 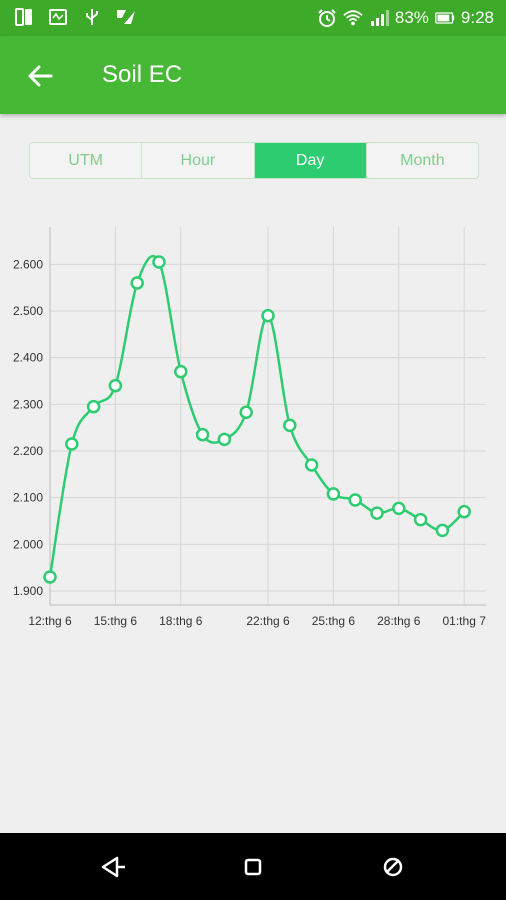 What do you see at coordinates (126, 17) in the screenshot?
I see `app-icon` at bounding box center [126, 17].